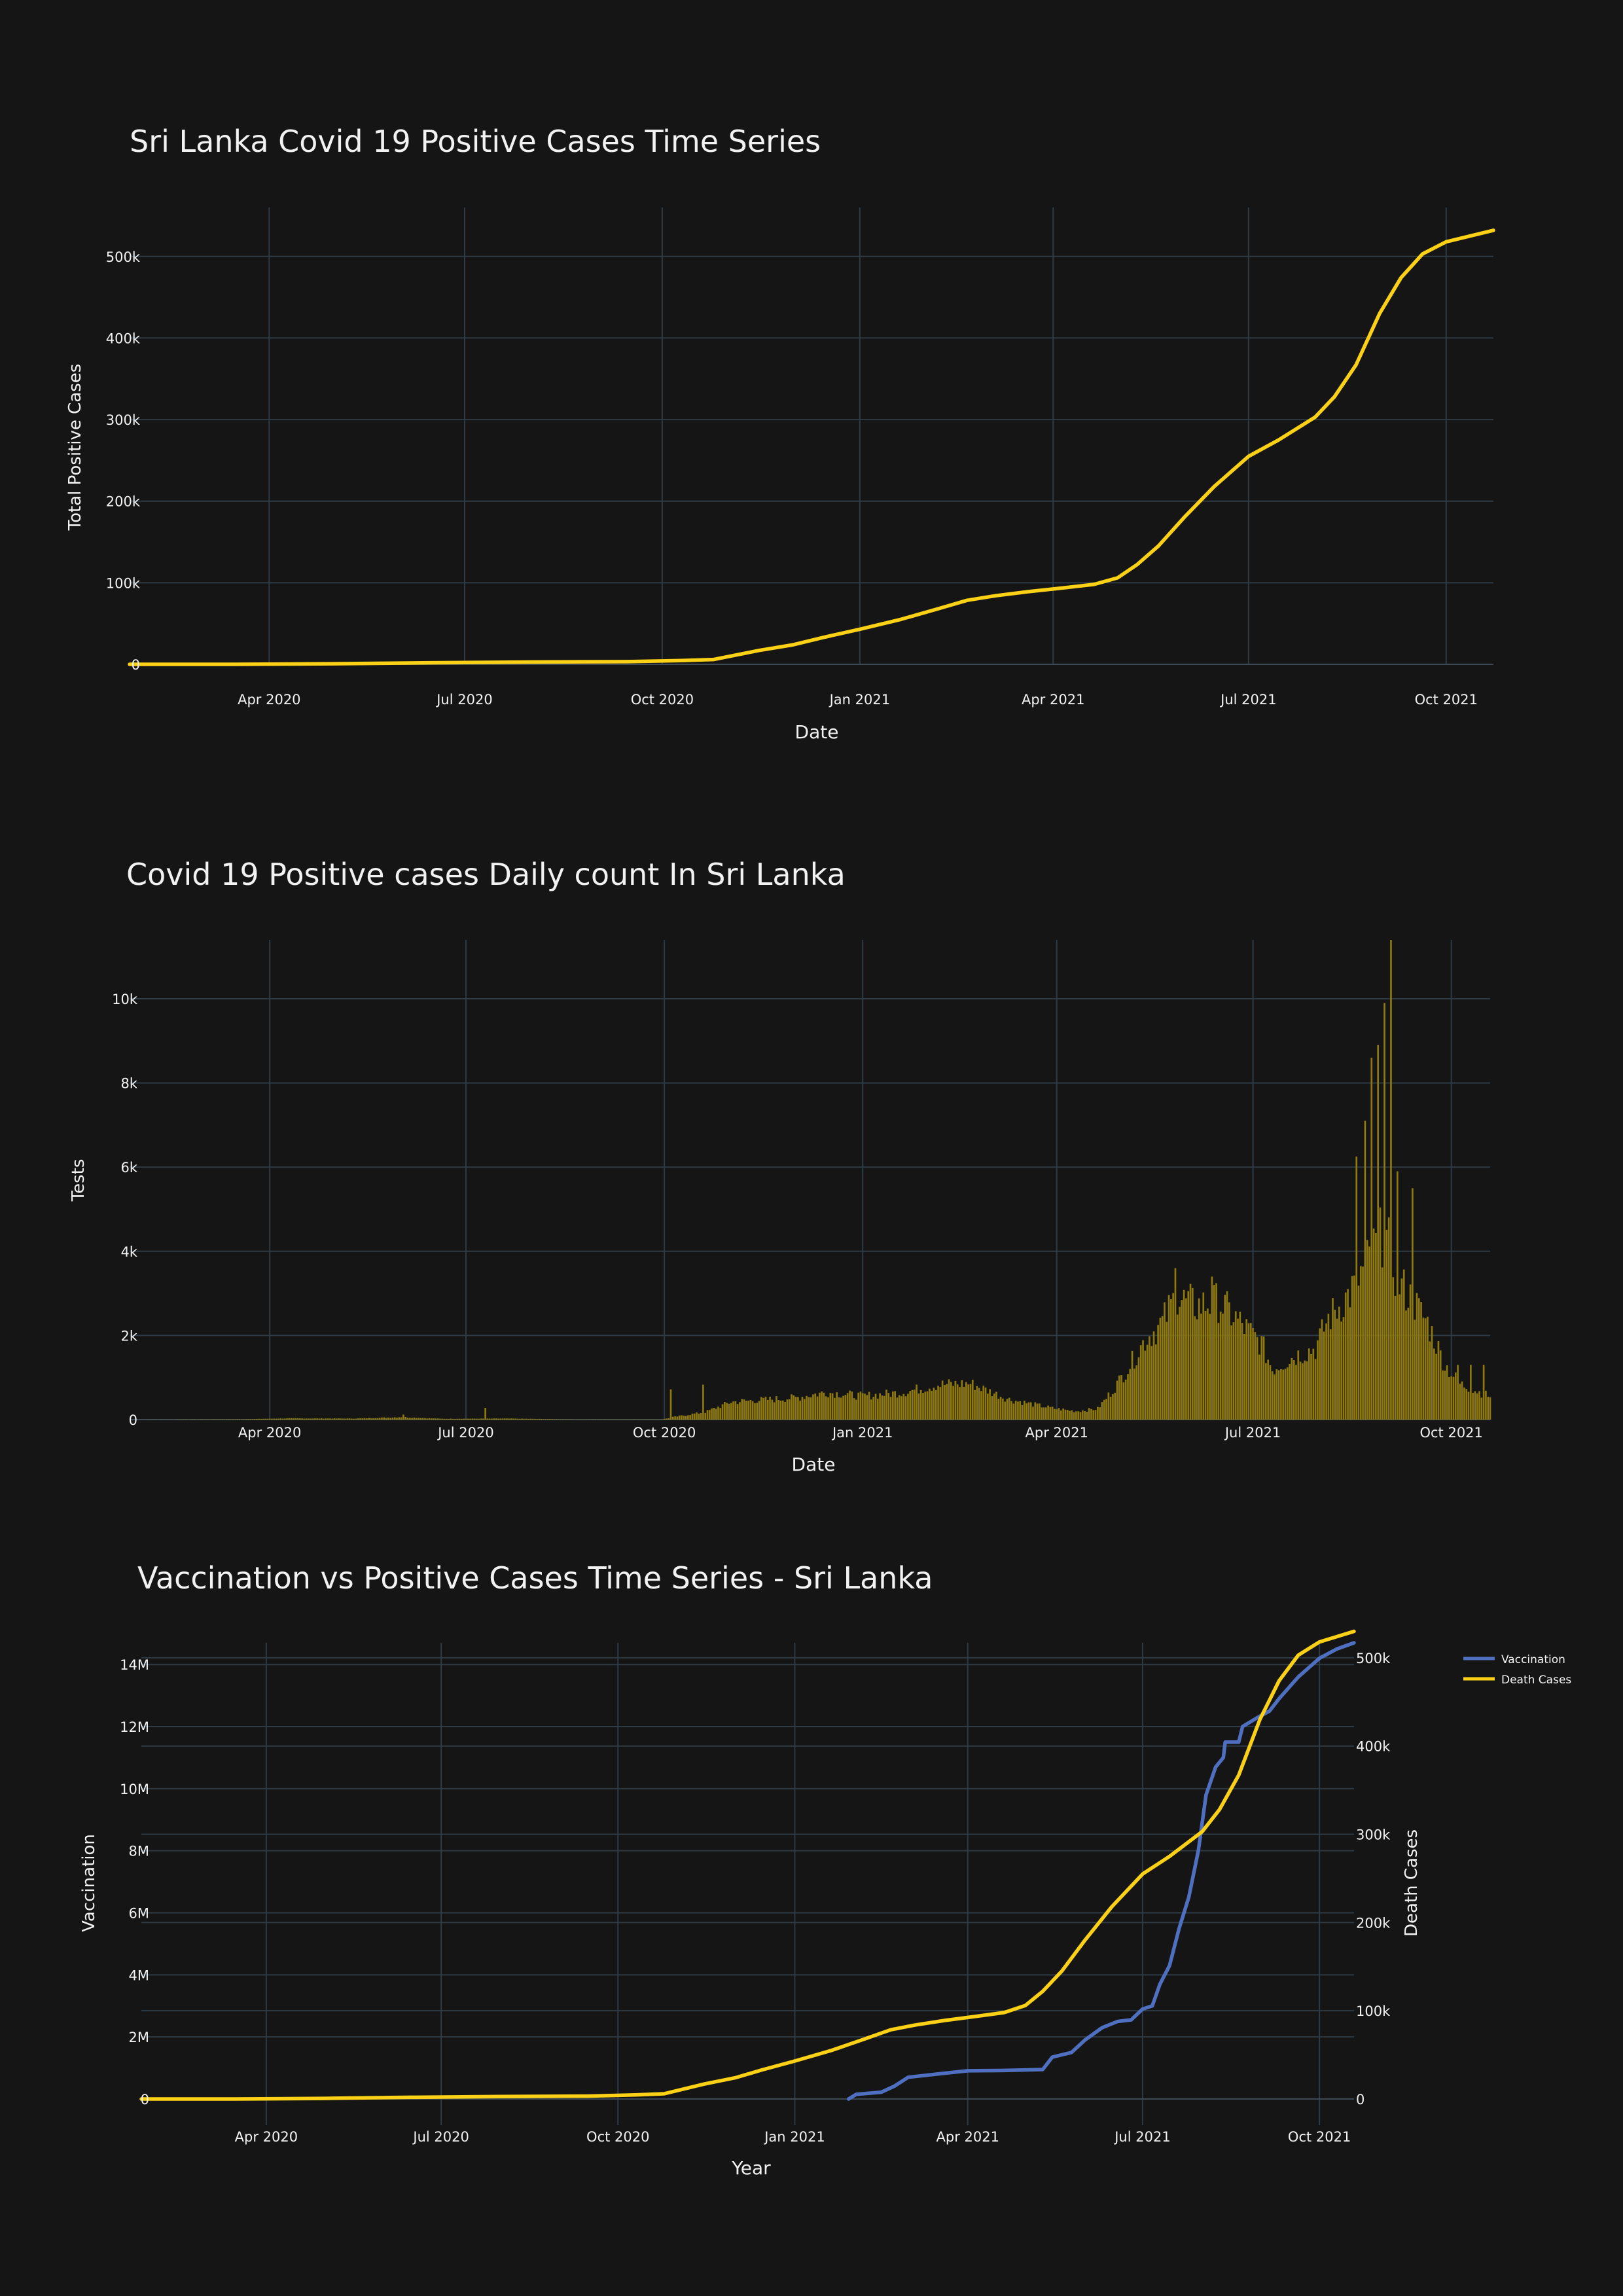 Image resolution: width=1623 pixels, height=2296 pixels. Describe the element at coordinates (1517, 1681) in the screenshot. I see `legend-item-death-cases: Death Cases` at that location.